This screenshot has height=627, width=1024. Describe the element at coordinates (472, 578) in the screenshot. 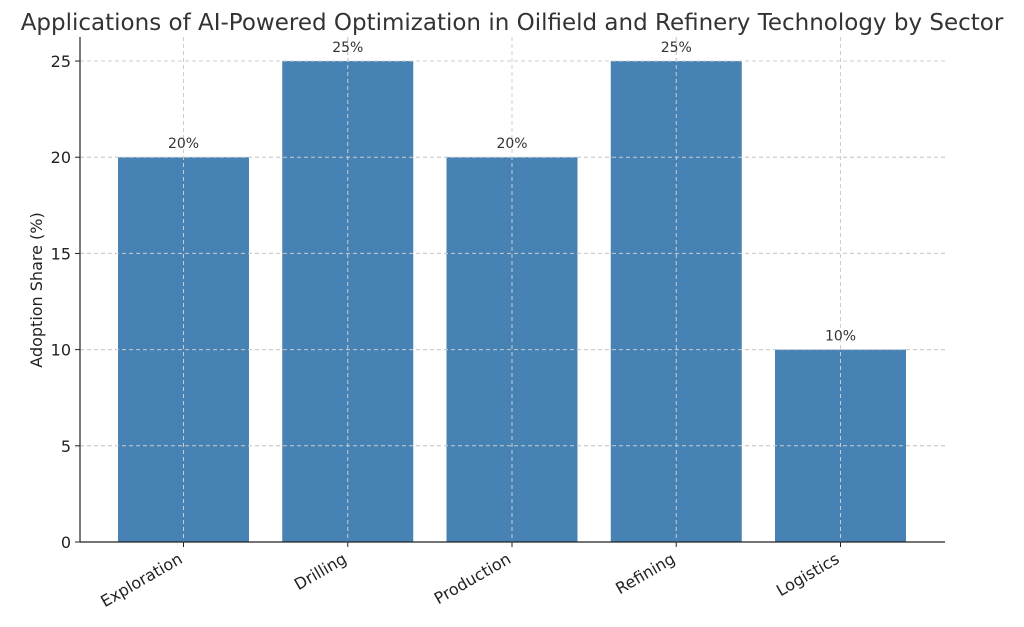

I see `x-tick-label: Production` at that location.